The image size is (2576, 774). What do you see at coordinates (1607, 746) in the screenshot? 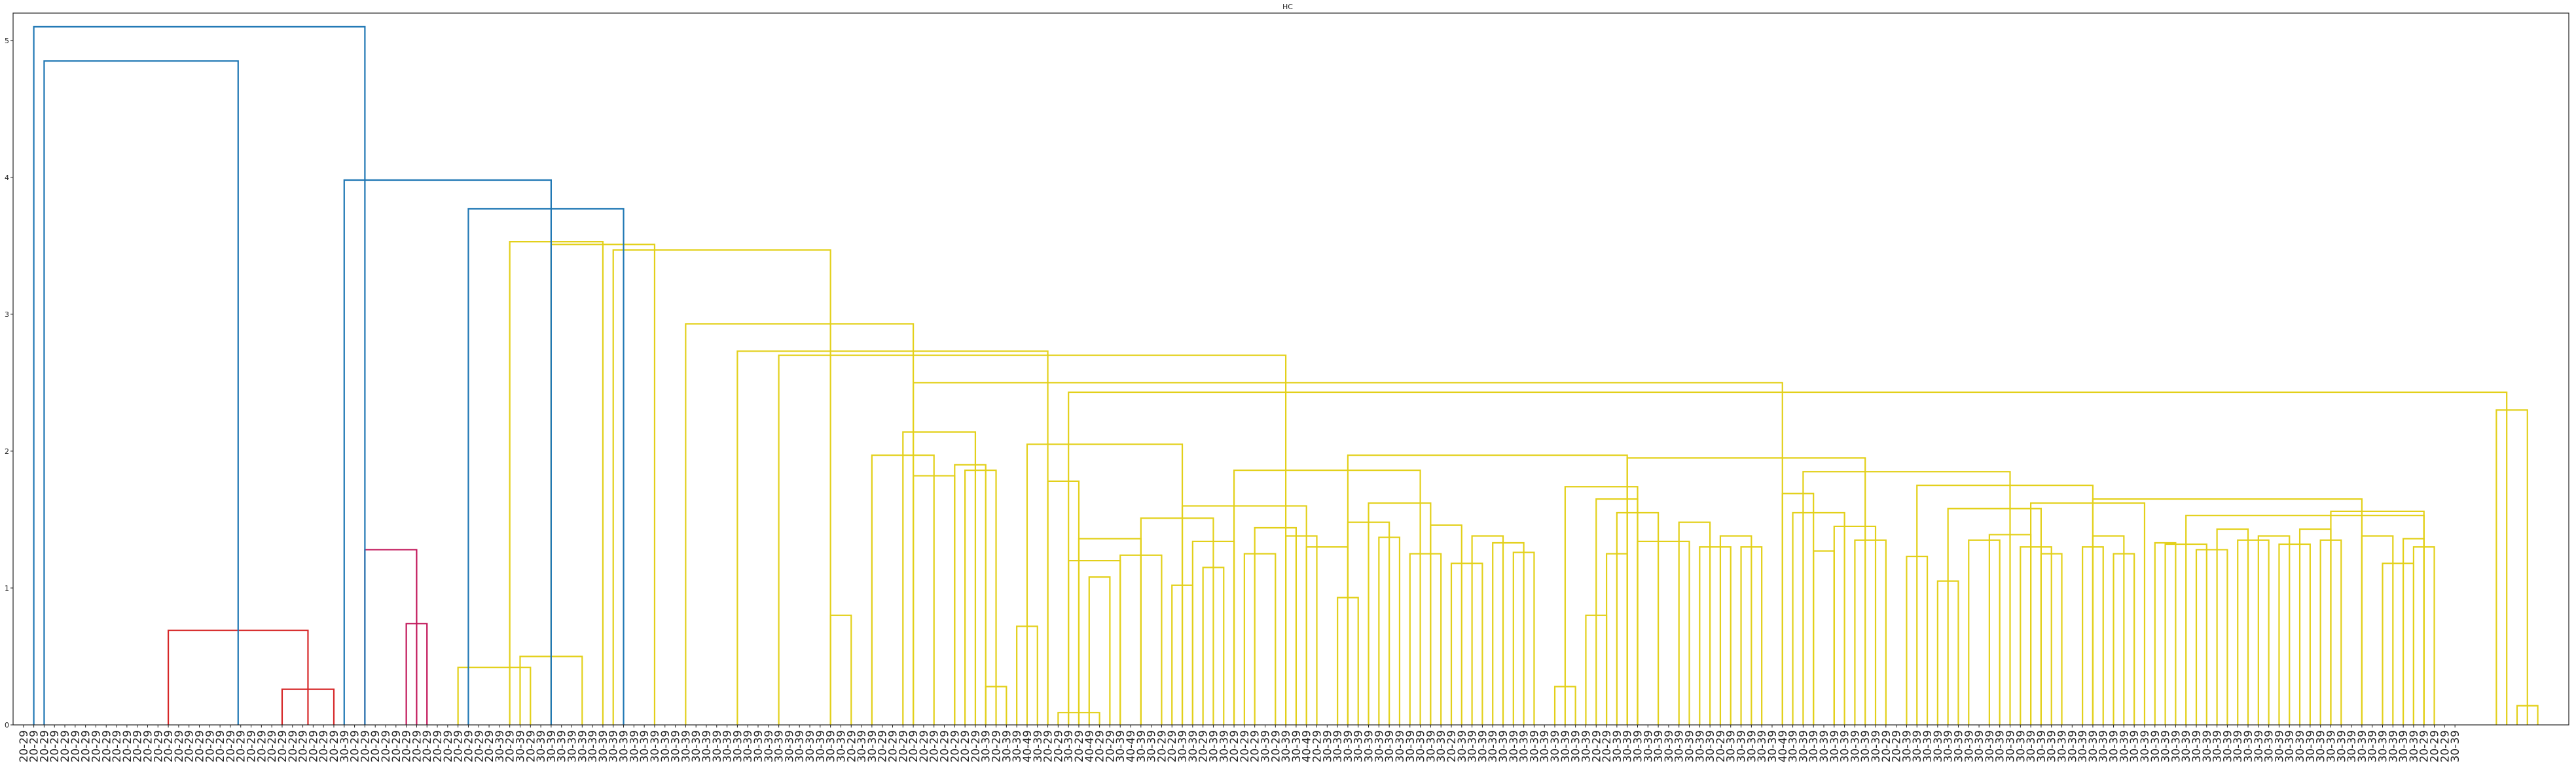
I see `leaf-label-153: 20-29` at bounding box center [1607, 746].